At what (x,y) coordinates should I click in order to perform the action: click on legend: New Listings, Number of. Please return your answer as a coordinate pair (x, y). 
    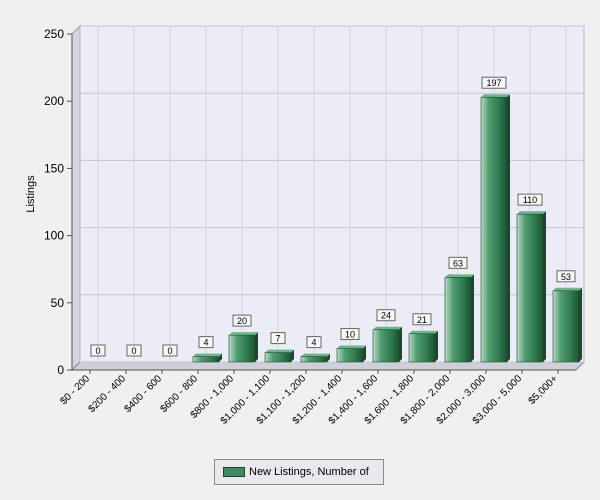
    Looking at the image, I should click on (299, 472).